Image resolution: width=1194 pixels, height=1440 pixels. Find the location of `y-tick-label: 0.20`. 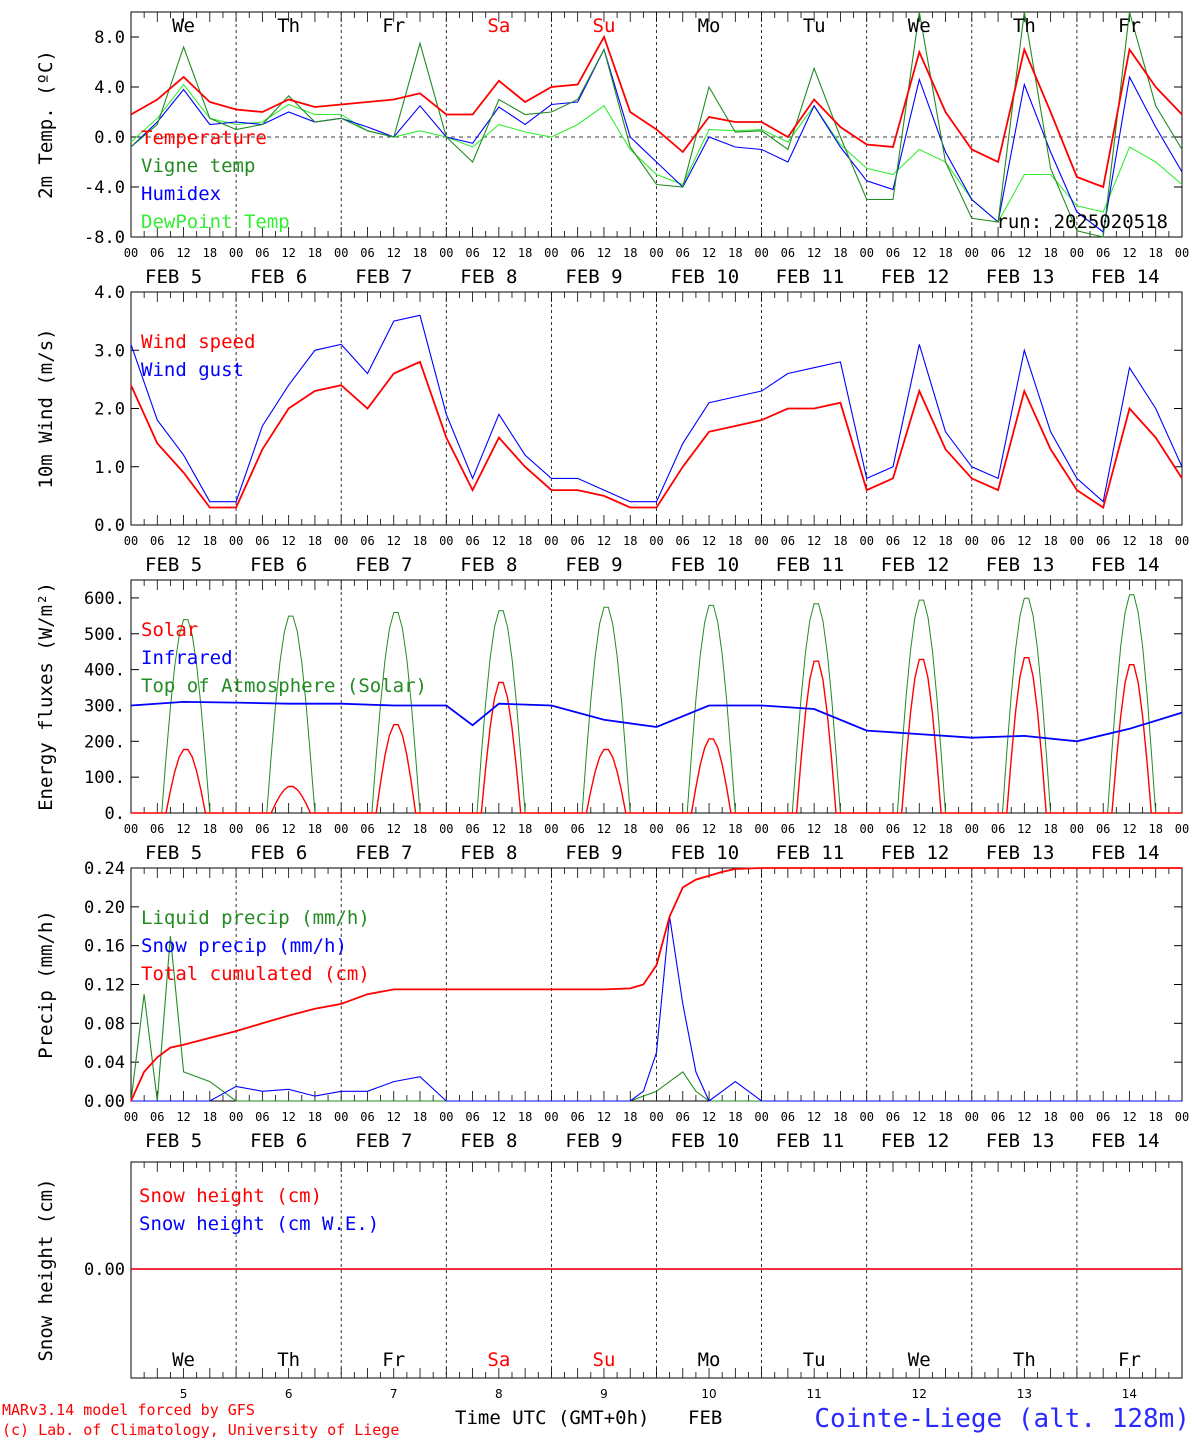

y-tick-label: 0.20 is located at coordinates (104, 908).